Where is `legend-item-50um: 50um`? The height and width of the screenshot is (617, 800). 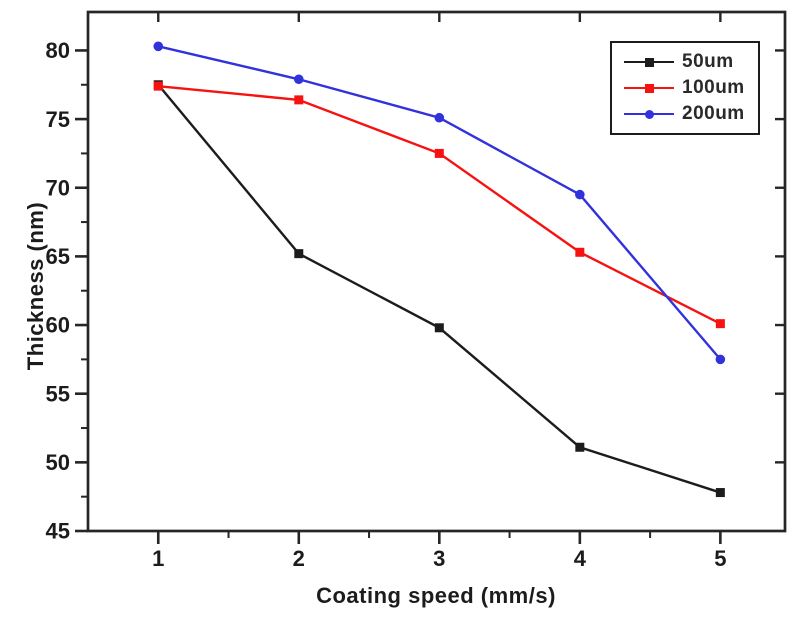 legend-item-50um: 50um is located at coordinates (686, 62).